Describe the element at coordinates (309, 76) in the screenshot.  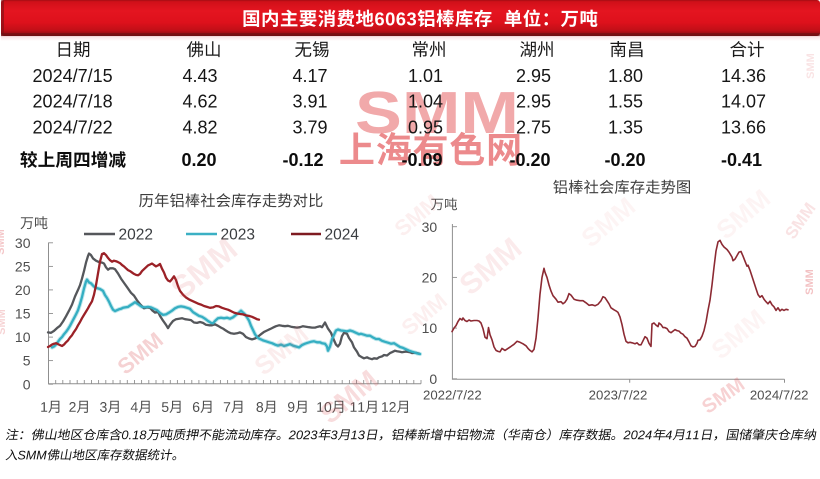
I see `svg-text: 4.17` at that location.